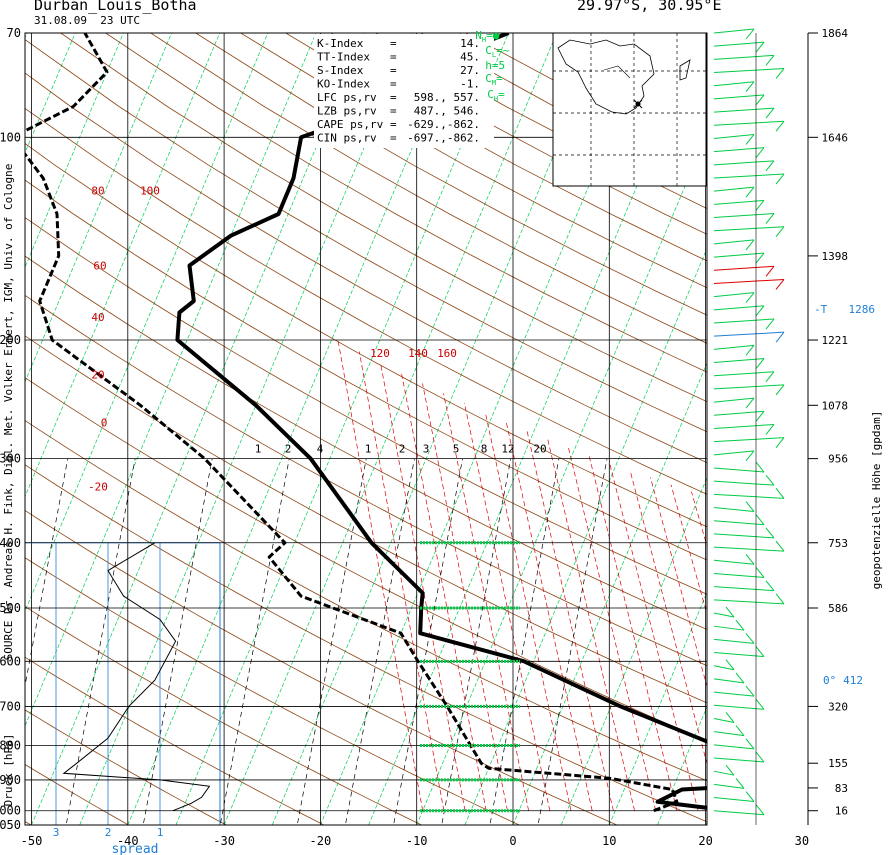 The height and width of the screenshot is (855, 888). Describe the element at coordinates (10, 811) in the screenshot. I see `pressure-tick-label: 1000` at that location.